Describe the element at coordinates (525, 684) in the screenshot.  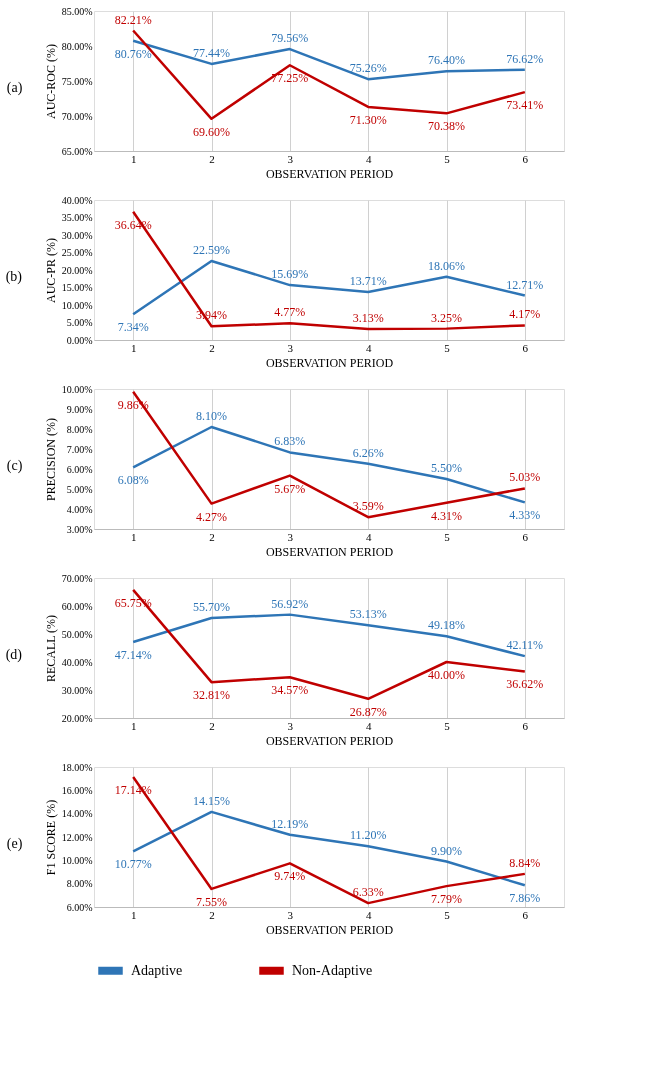
I see `data-label: 36.62%` at that location.